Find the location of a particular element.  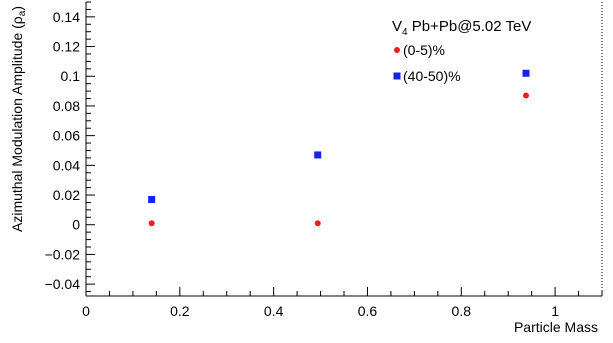

x-tick-label: 0.8 is located at coordinates (462, 311).